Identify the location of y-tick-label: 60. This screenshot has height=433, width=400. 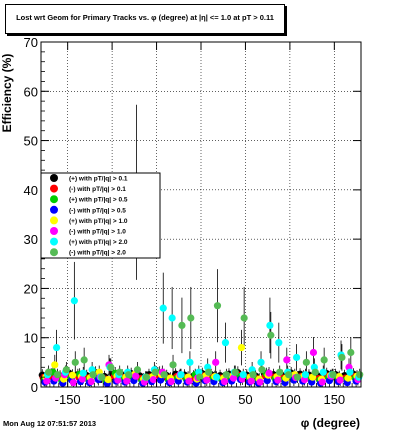
(31, 91).